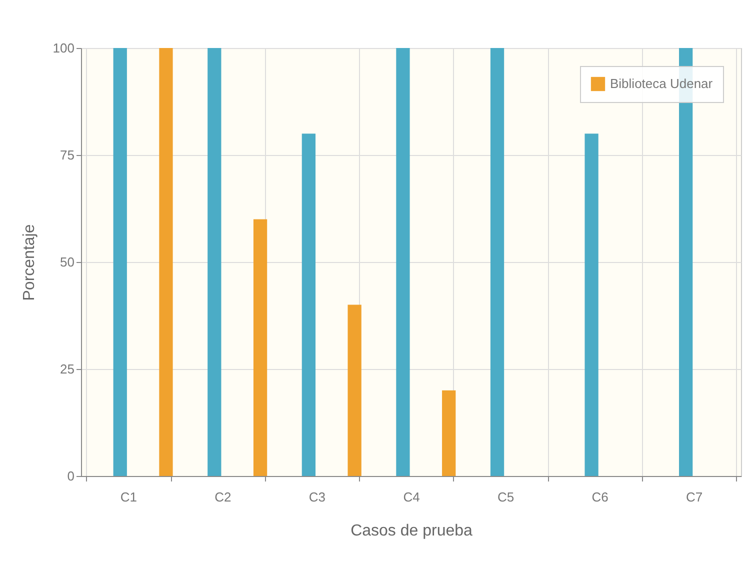  What do you see at coordinates (67, 369) in the screenshot?
I see `y-tick-label: 25` at bounding box center [67, 369].